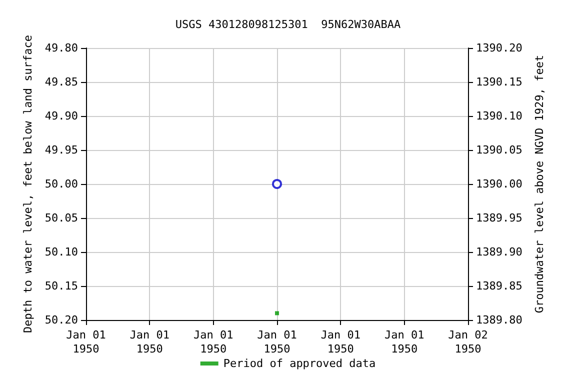 The width and height of the screenshot is (576, 384). Describe the element at coordinates (61, 150) in the screenshot. I see `y-tick-label: 49.95` at that location.